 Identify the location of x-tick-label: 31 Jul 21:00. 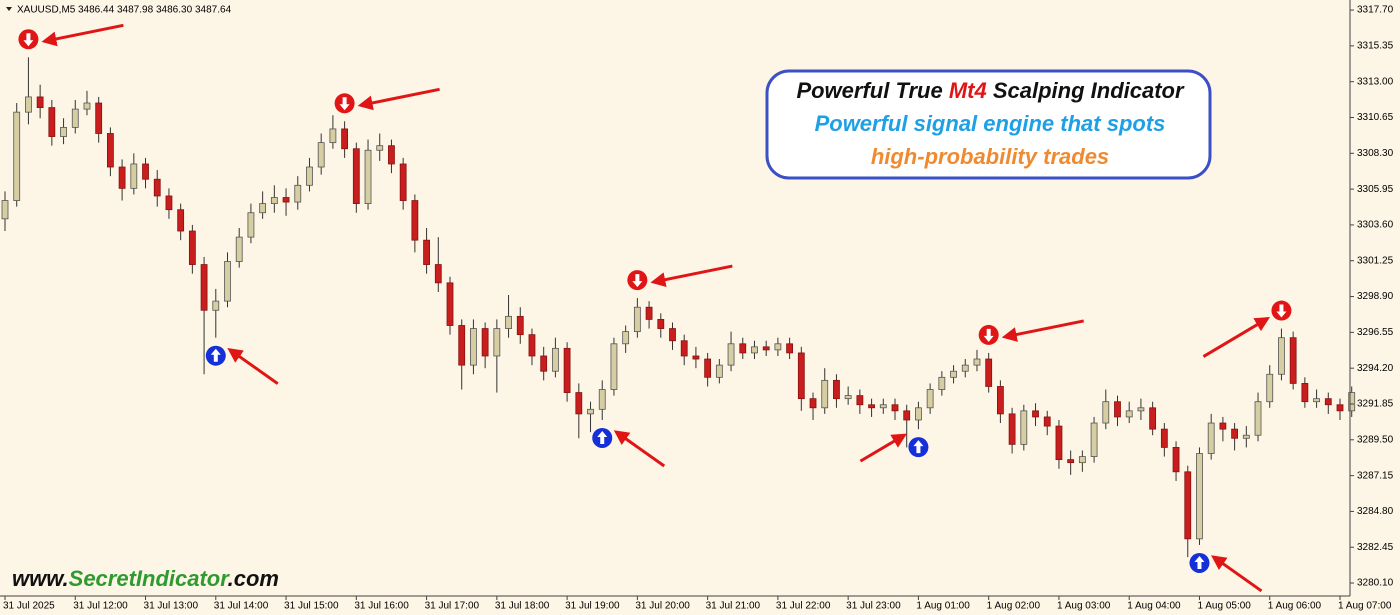
(733, 606).